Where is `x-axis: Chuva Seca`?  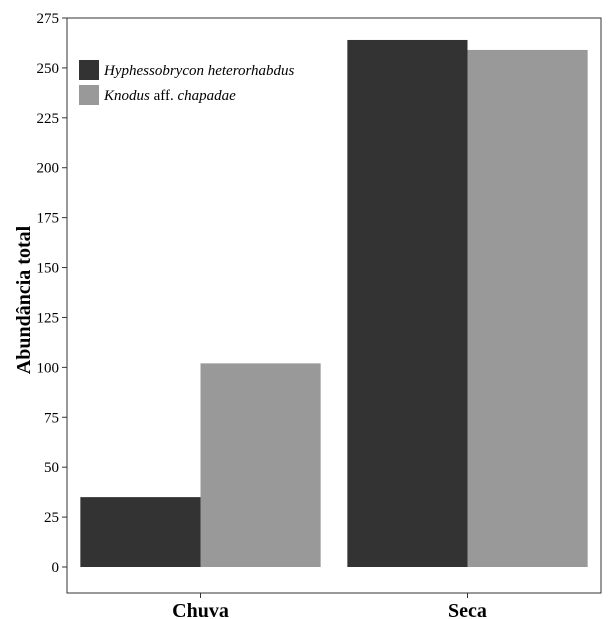
x-axis: Chuva Seca is located at coordinates (329, 606).